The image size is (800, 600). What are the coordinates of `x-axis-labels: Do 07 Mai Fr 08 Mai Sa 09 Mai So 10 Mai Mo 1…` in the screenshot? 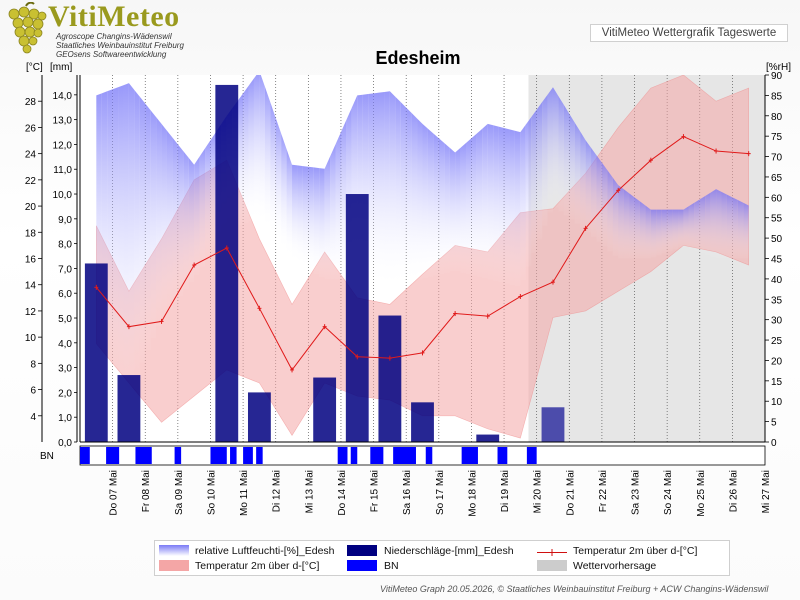 It's located at (440, 493).